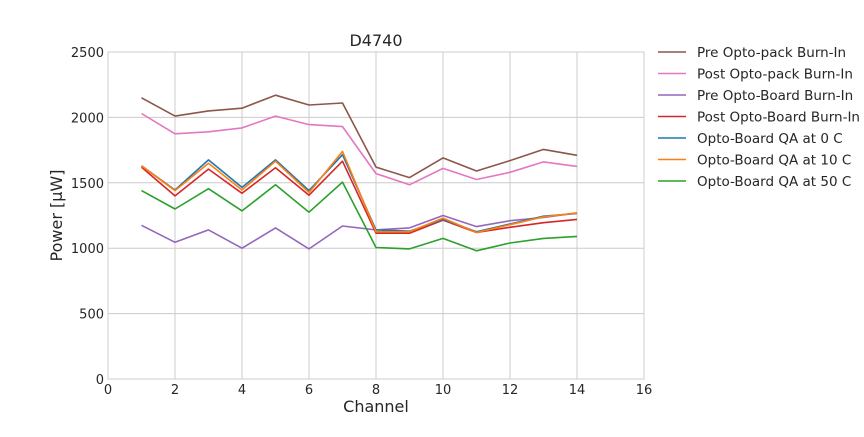  Describe the element at coordinates (644, 390) in the screenshot. I see `x-tick-label: 16` at that location.